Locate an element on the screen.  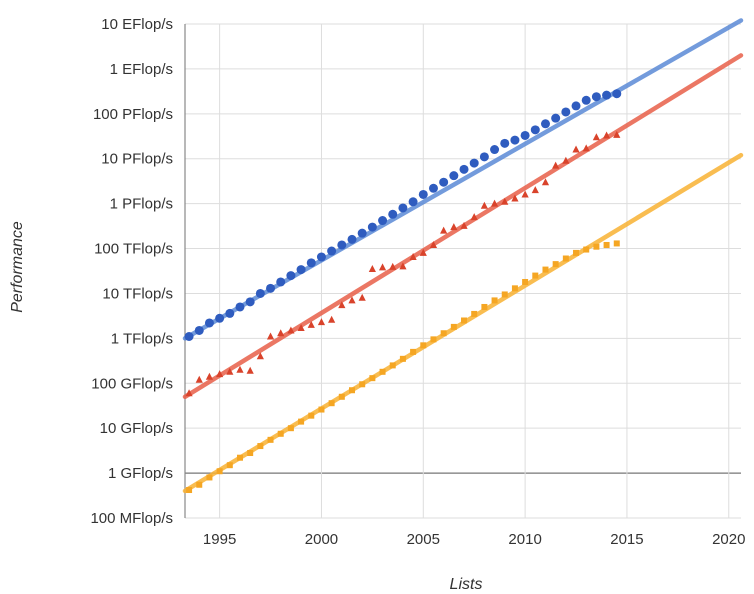
y-tick-label: 10 PFlop/s is located at coordinates (137, 159).